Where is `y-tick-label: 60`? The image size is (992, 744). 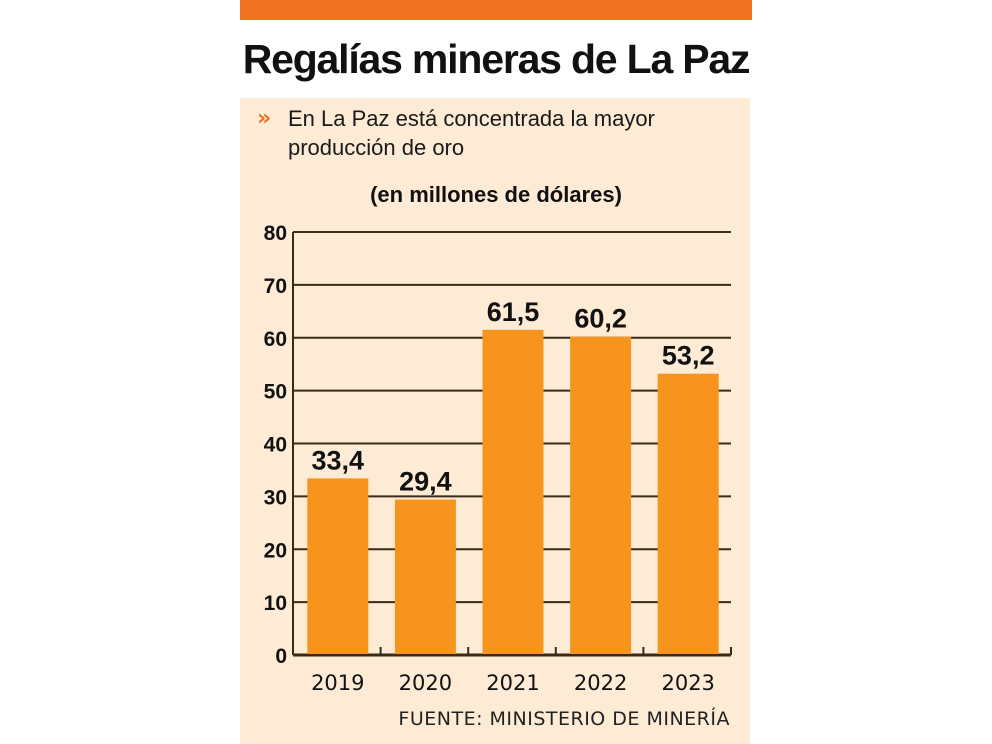 y-tick-label: 60 is located at coordinates (275, 339).